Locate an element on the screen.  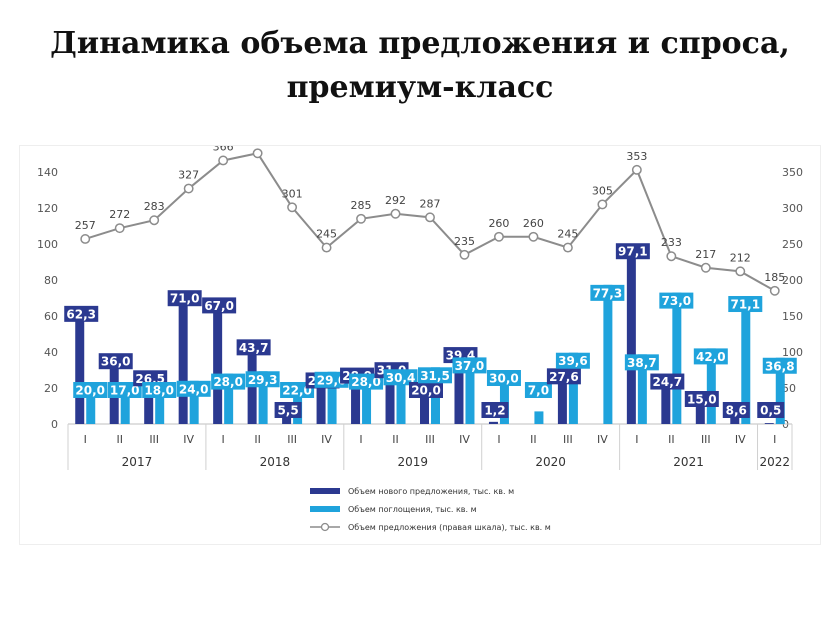
absorption-data-label: 77,3 is located at coordinates (608, 293).